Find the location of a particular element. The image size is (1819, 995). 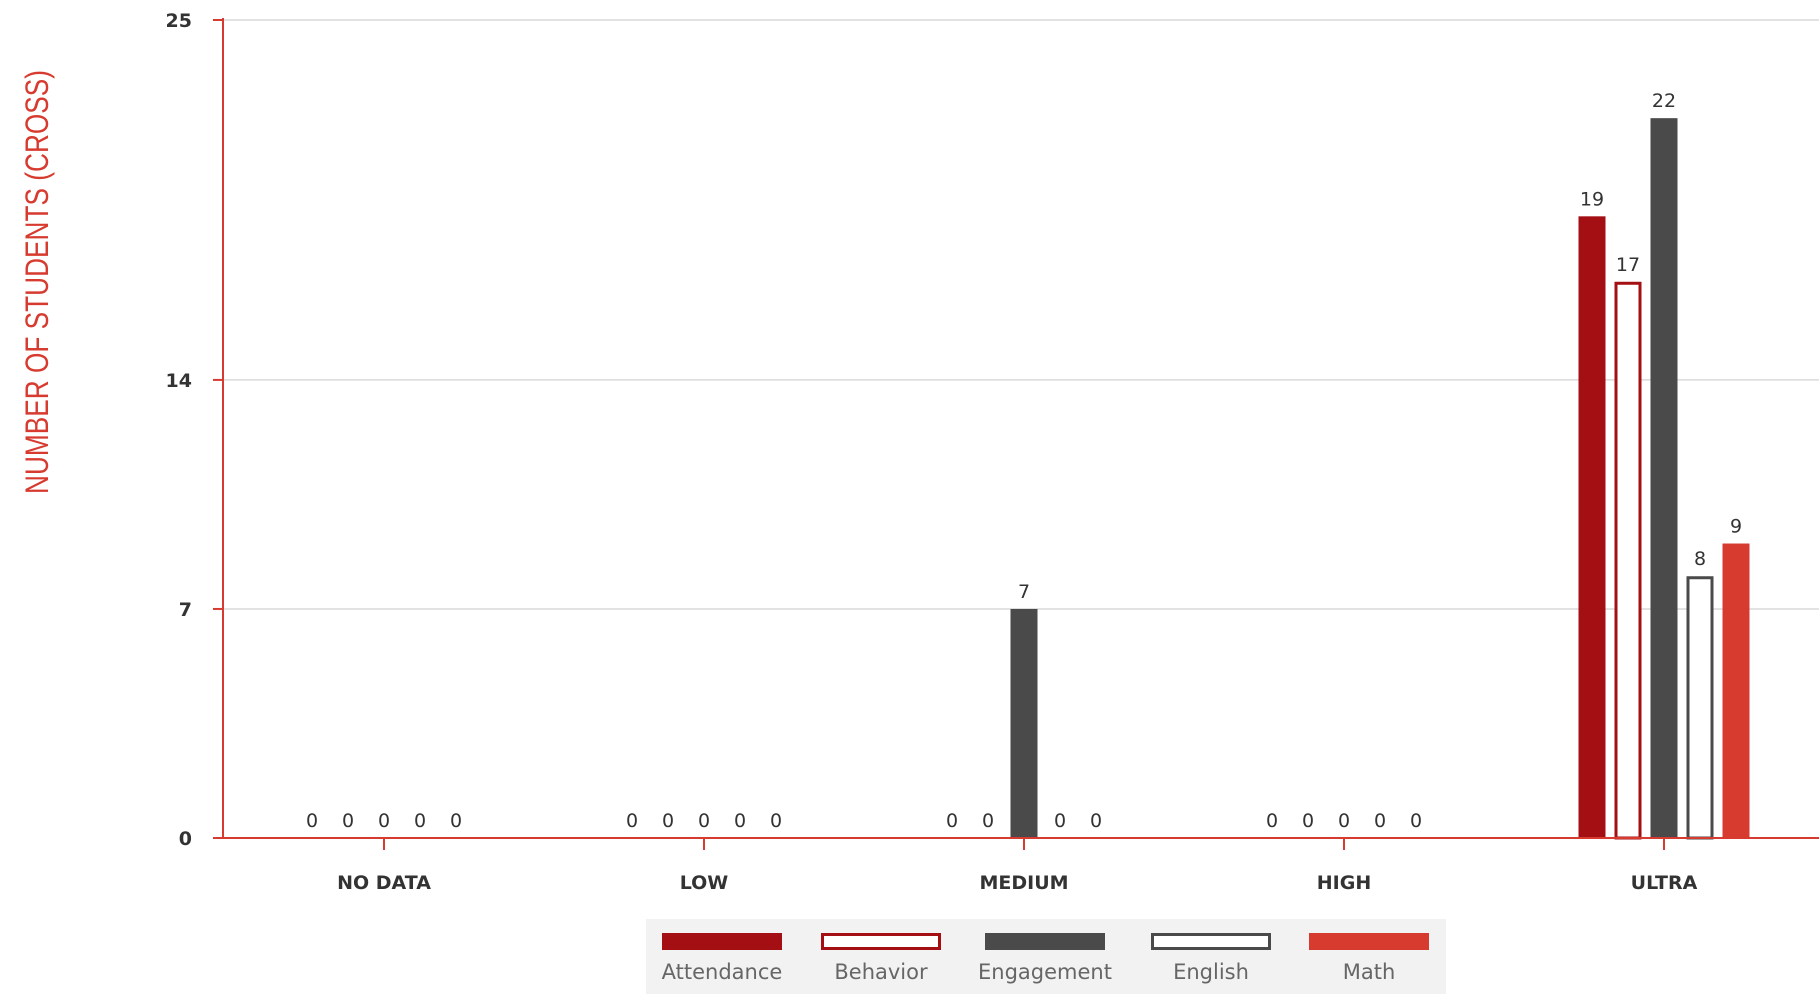

legend-label: Attendance is located at coordinates (722, 972).